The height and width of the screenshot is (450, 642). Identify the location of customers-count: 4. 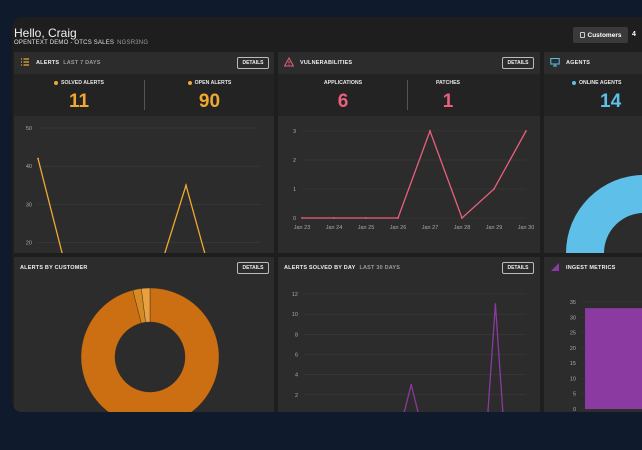
(634, 34).